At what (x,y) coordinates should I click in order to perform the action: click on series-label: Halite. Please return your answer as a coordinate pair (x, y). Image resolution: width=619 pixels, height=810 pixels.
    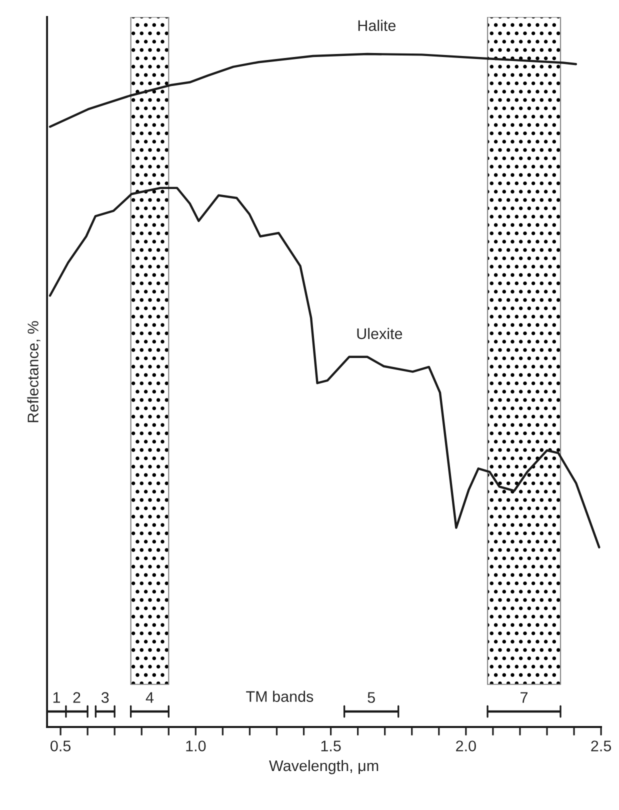
    Looking at the image, I should click on (377, 26).